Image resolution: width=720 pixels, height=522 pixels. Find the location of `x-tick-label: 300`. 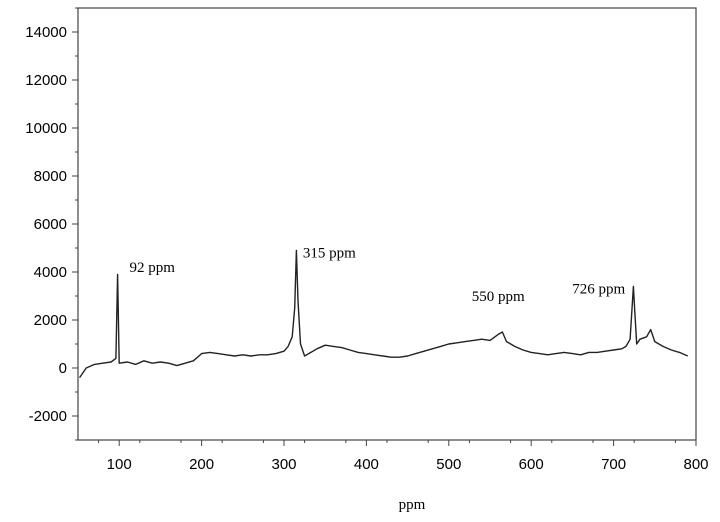

x-tick-label: 300 is located at coordinates (283, 464).